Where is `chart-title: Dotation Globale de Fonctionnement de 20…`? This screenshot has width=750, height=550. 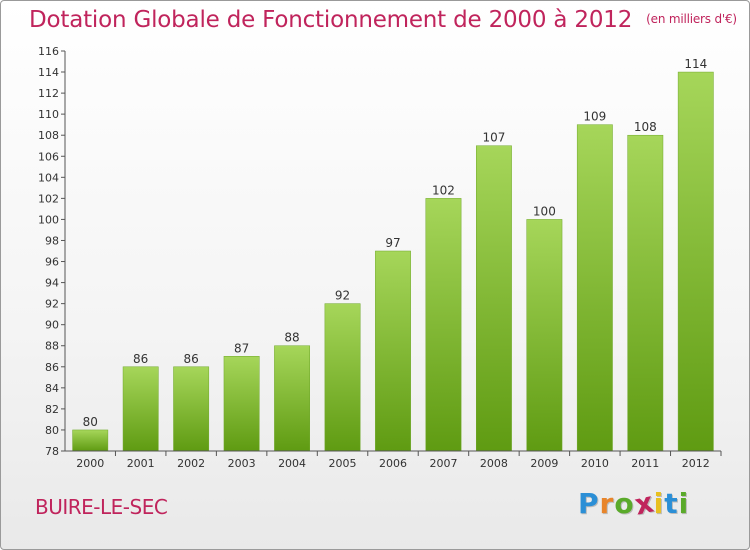 chart-title: Dotation Globale de Fonctionnement de 20… is located at coordinates (383, 20).